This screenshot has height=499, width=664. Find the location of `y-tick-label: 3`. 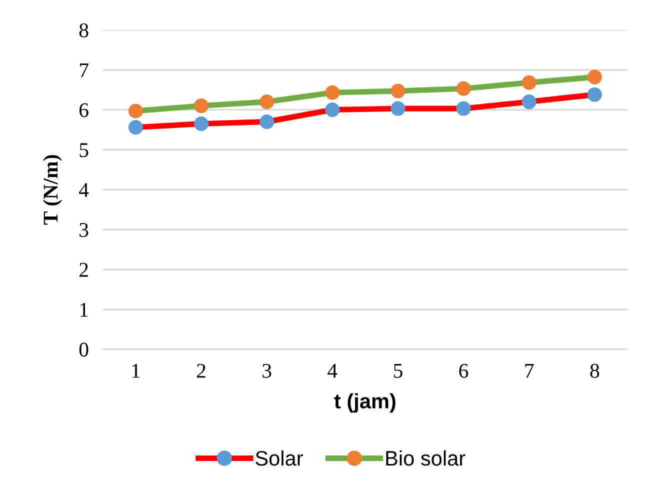

y-tick-label: 3 is located at coordinates (84, 229).